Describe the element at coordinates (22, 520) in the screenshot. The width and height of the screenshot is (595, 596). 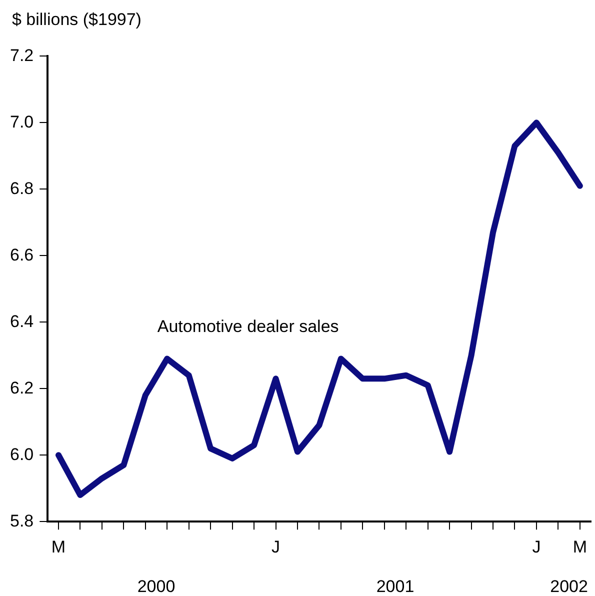
I see `y-tick-label: 5.8` at that location.